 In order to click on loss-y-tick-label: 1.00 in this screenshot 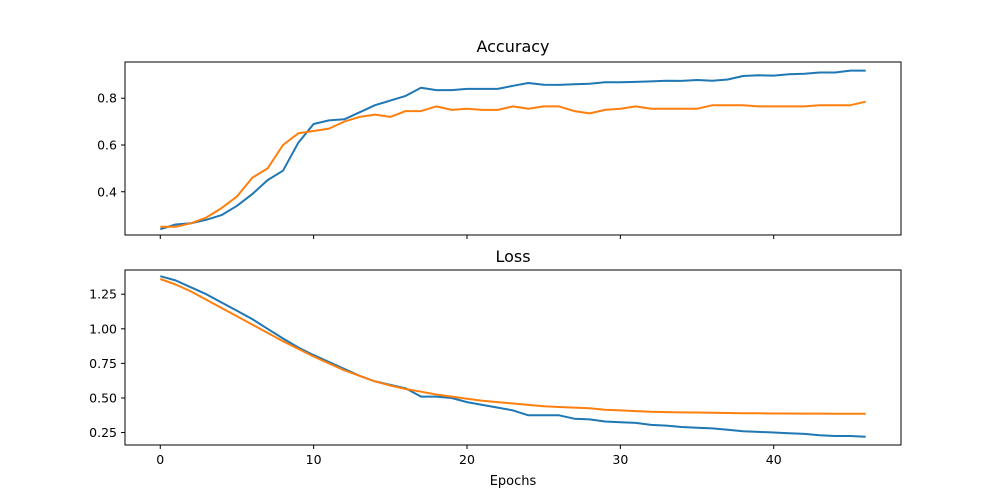, I will do `click(103, 328)`.